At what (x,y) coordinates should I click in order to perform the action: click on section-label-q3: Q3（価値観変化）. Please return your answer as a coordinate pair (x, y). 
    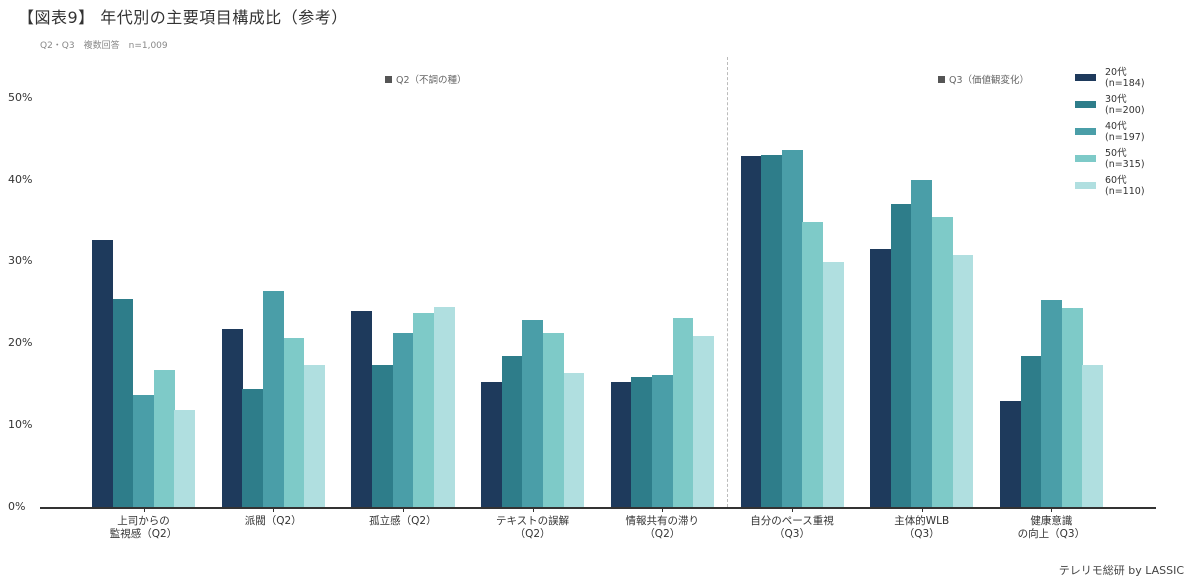
    Looking at the image, I should click on (983, 79).